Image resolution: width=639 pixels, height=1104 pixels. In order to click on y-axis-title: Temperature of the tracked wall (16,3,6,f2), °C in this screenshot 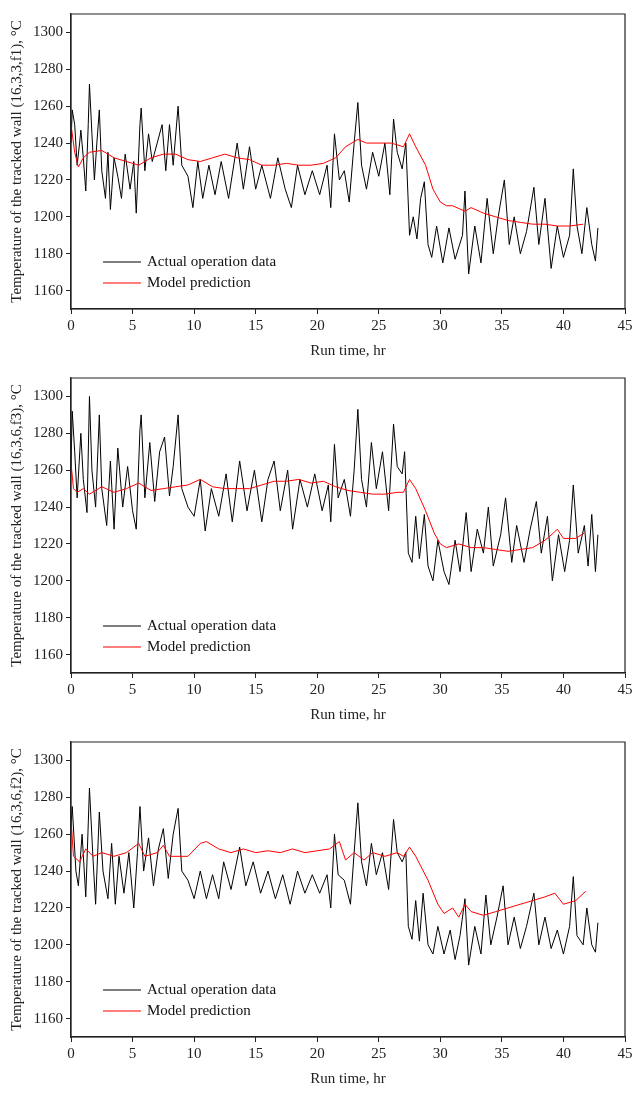, I will do `click(16, 889)`.